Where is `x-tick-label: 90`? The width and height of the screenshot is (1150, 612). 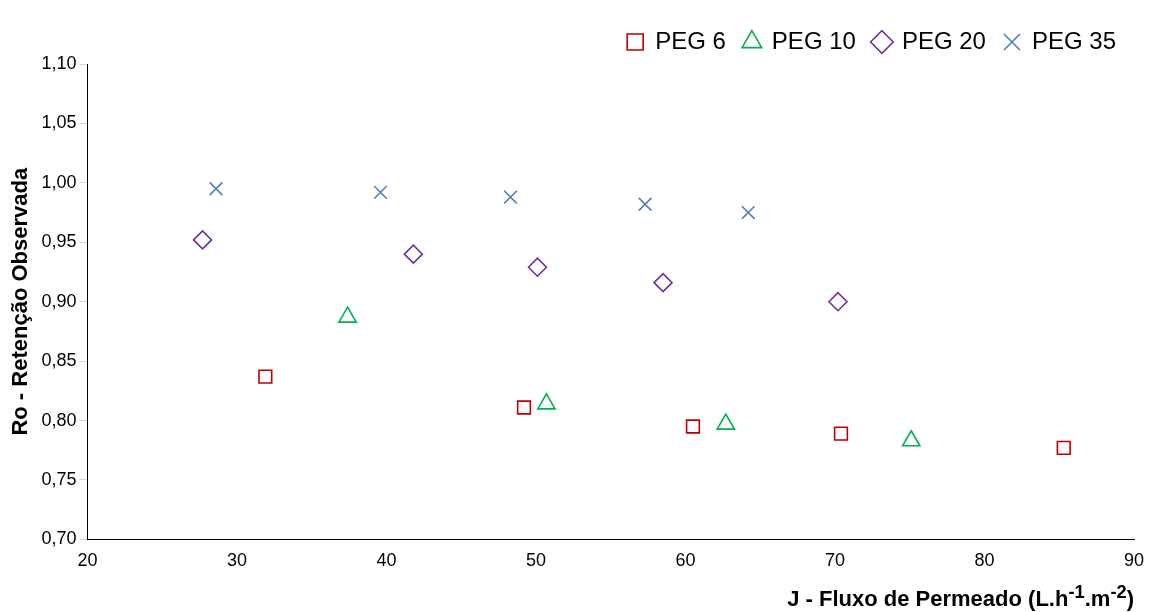
x-tick-label: 90 is located at coordinates (1134, 560).